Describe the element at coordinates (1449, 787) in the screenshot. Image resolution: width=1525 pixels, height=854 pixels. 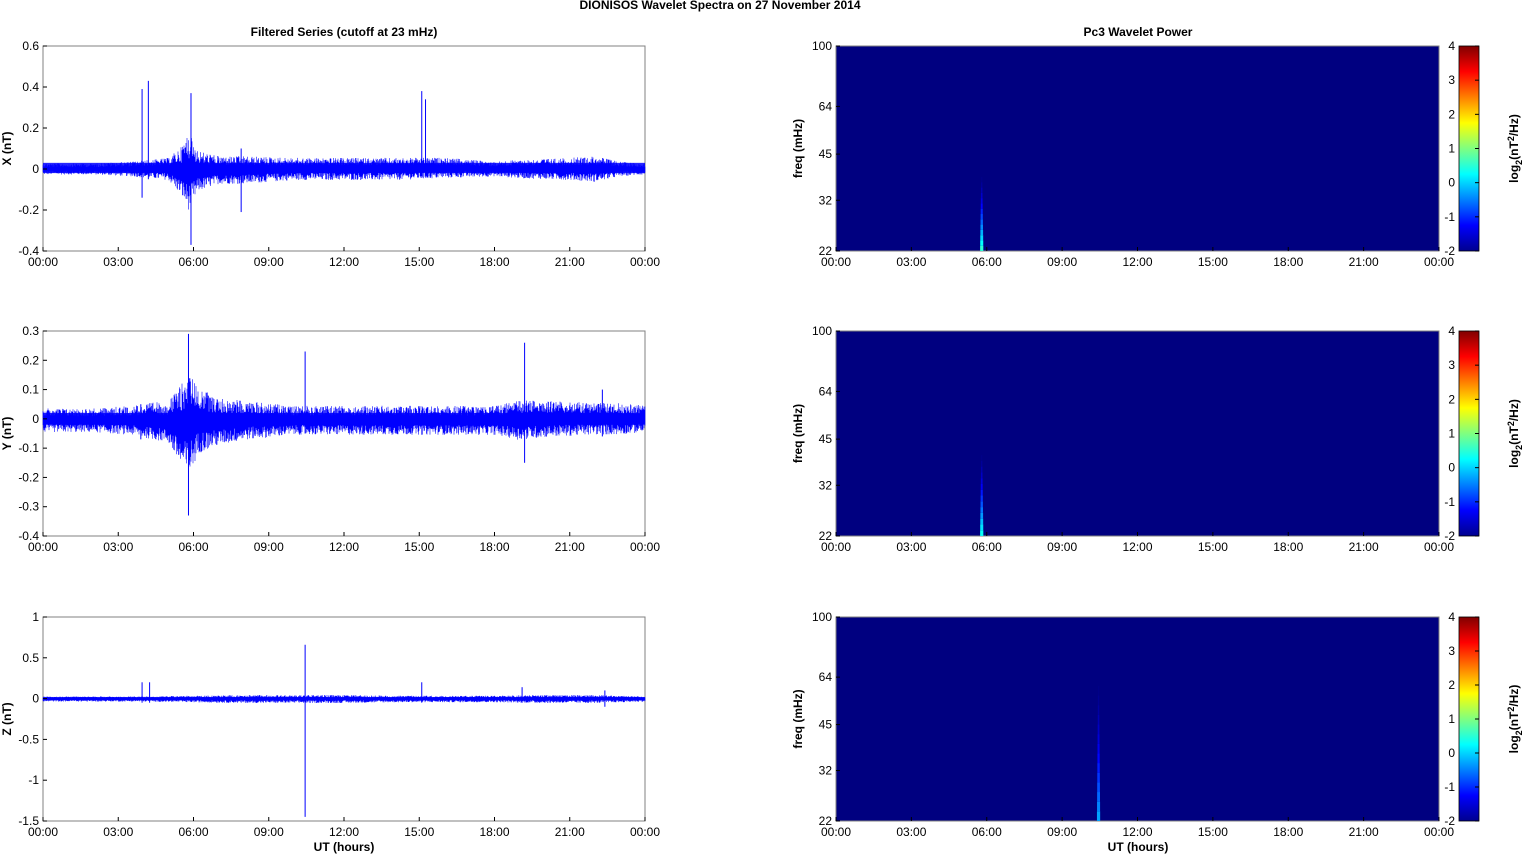
I see `spectrum-z-colorbar-tick-label: -1` at that location.